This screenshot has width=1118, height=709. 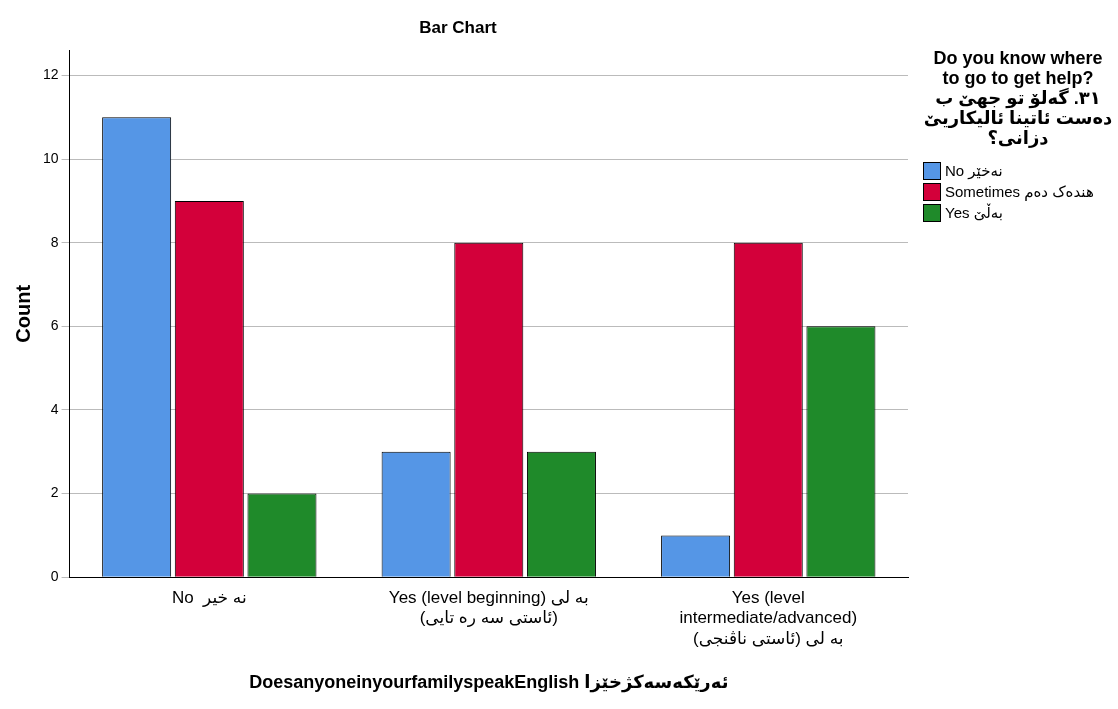 What do you see at coordinates (54, 325) in the screenshot?
I see `y-tick-label: 6` at bounding box center [54, 325].